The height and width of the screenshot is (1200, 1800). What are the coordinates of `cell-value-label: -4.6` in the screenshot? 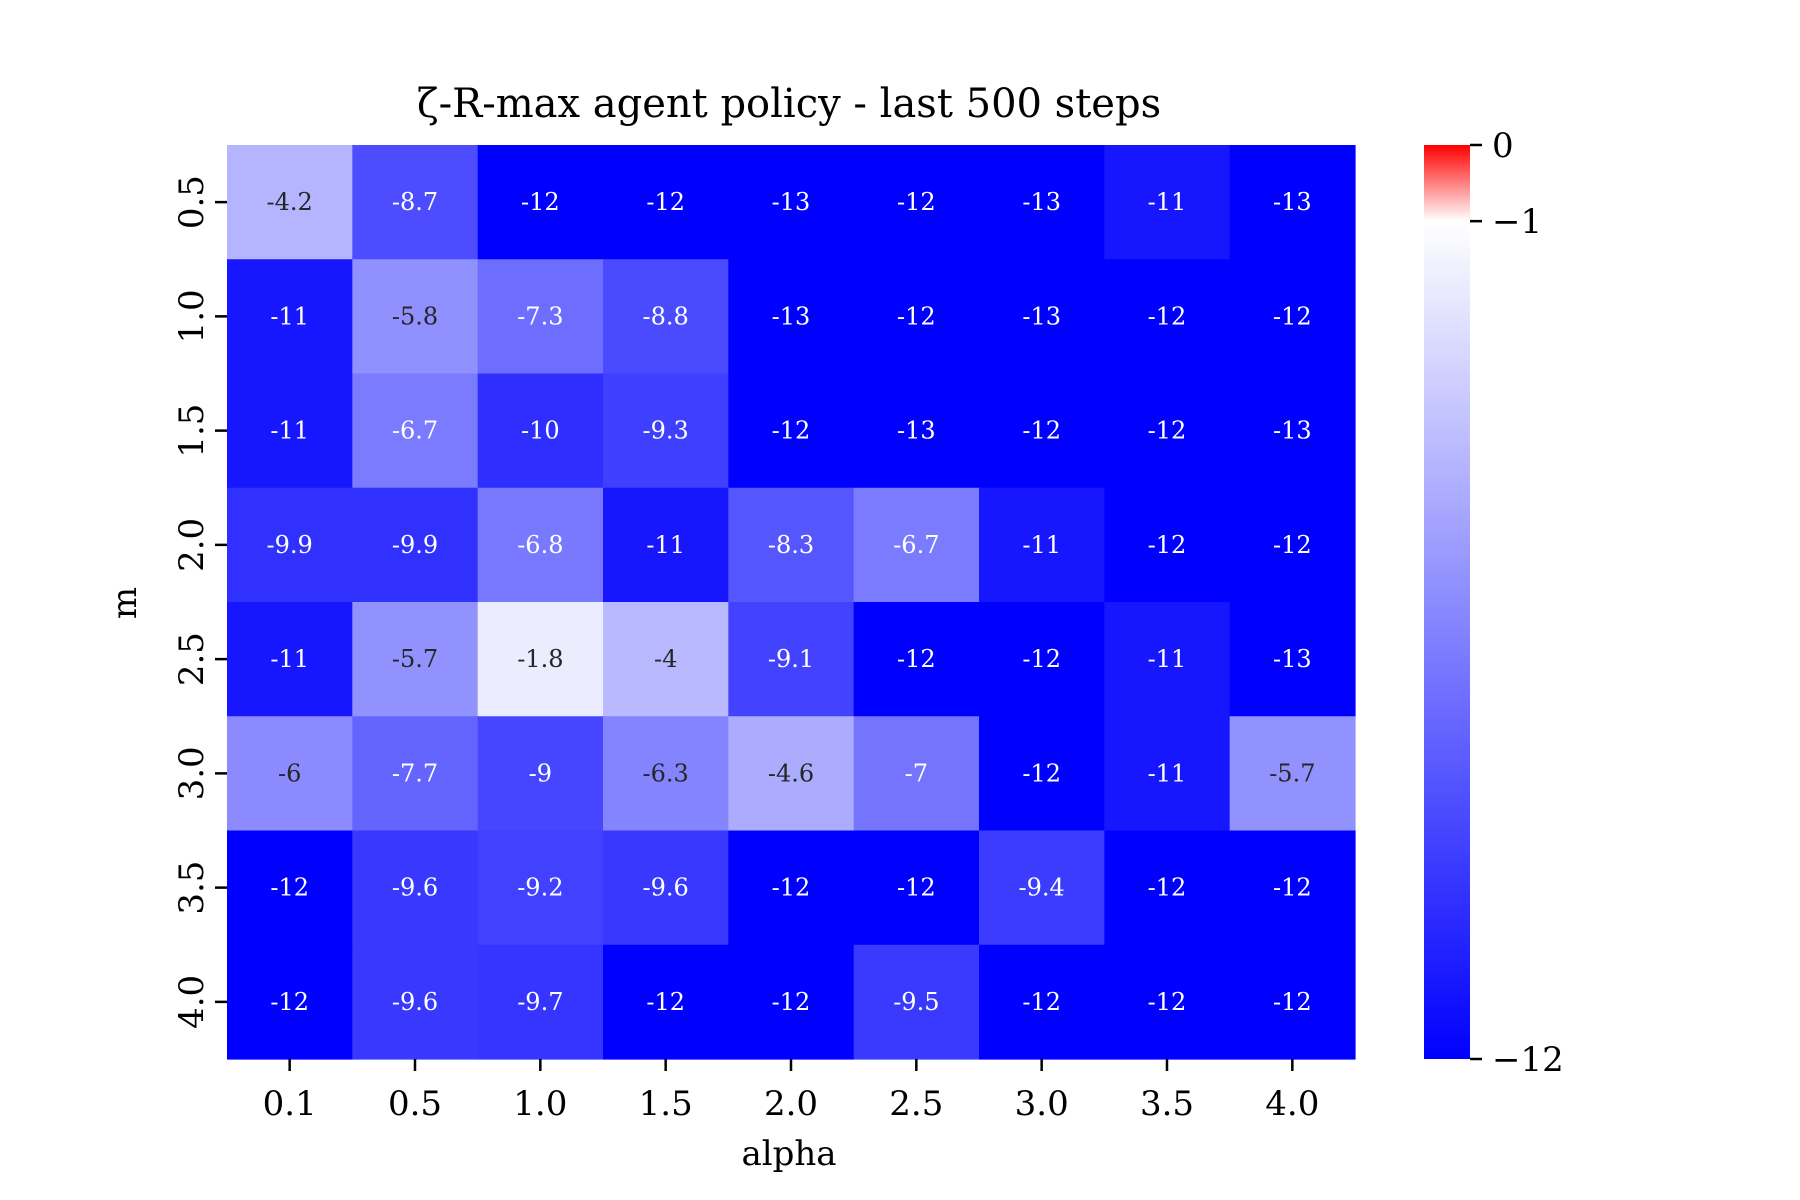 It's located at (791, 773).